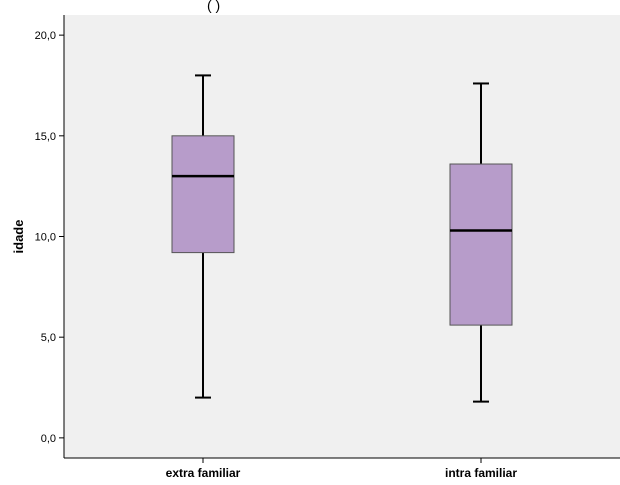 The height and width of the screenshot is (485, 620). I want to click on y-axis-title: idade, so click(18, 237).